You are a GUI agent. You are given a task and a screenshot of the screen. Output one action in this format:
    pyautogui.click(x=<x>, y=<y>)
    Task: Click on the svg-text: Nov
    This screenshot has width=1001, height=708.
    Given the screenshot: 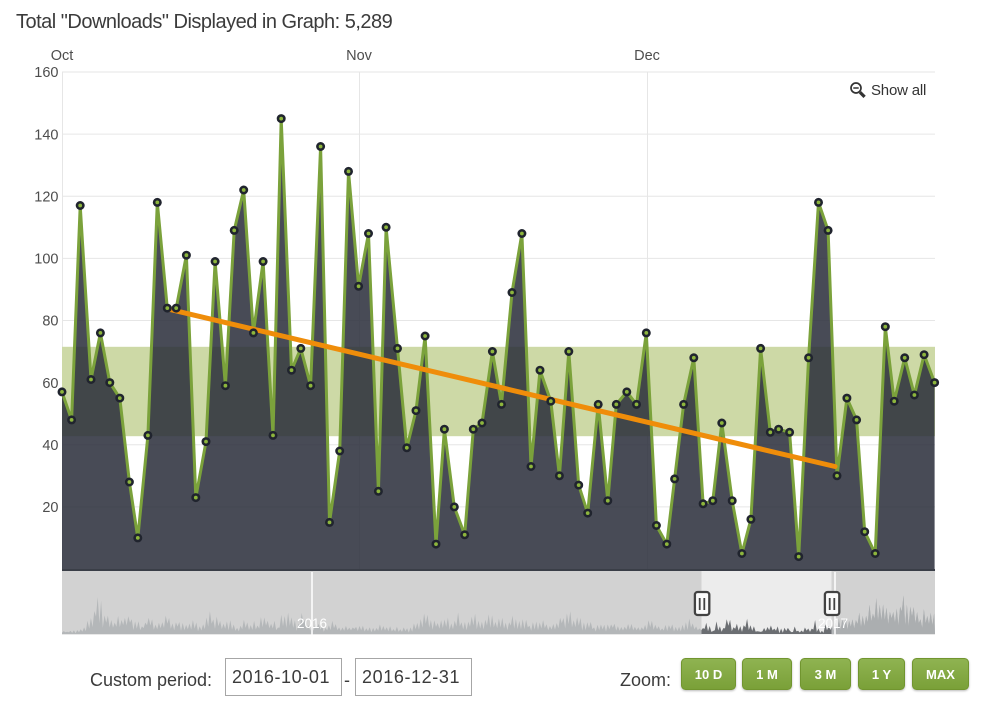 What is the action you would take?
    pyautogui.click(x=359, y=56)
    